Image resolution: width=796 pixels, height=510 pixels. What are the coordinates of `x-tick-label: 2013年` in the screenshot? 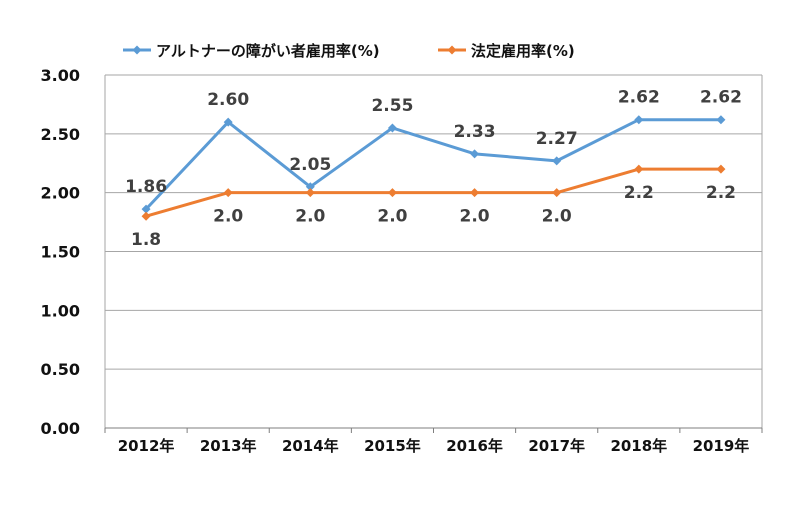 It's located at (228, 446).